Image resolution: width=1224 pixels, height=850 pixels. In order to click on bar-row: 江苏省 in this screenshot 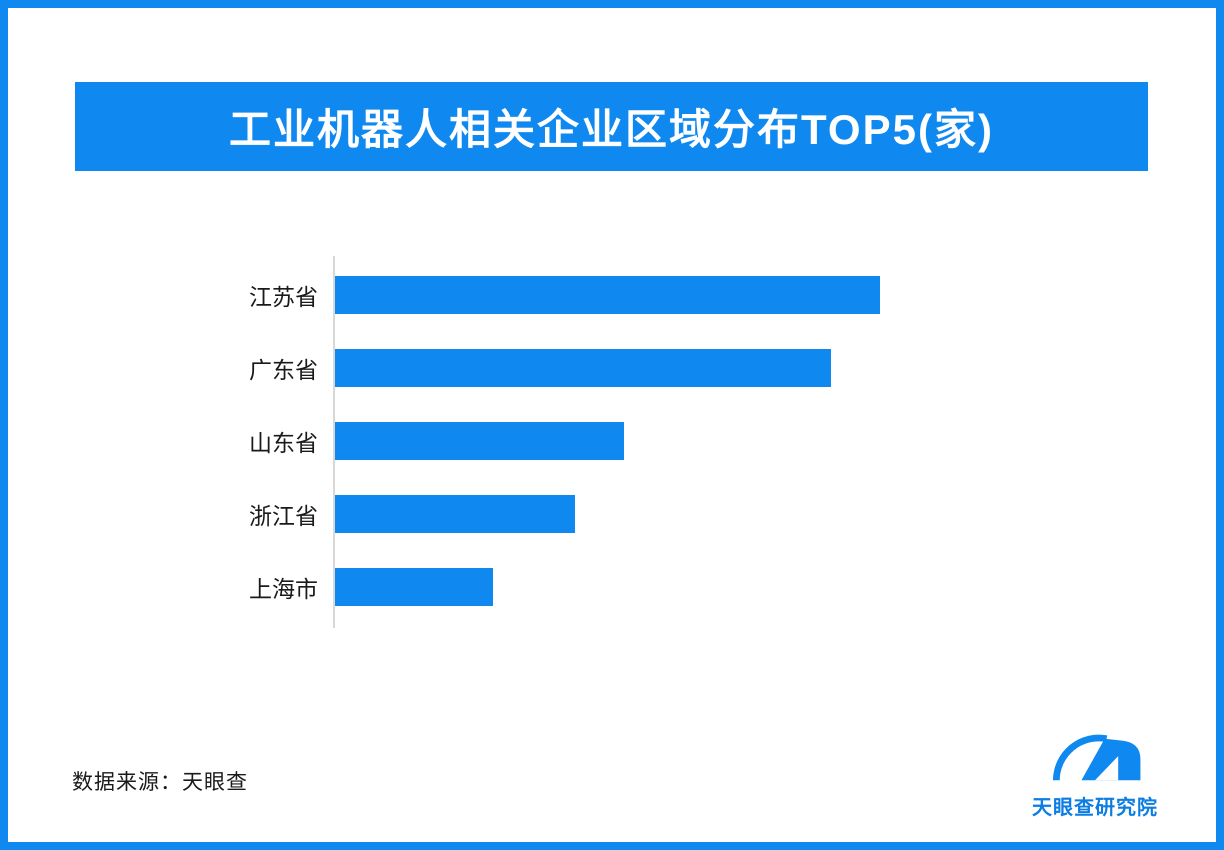, I will do `click(564, 294)`.